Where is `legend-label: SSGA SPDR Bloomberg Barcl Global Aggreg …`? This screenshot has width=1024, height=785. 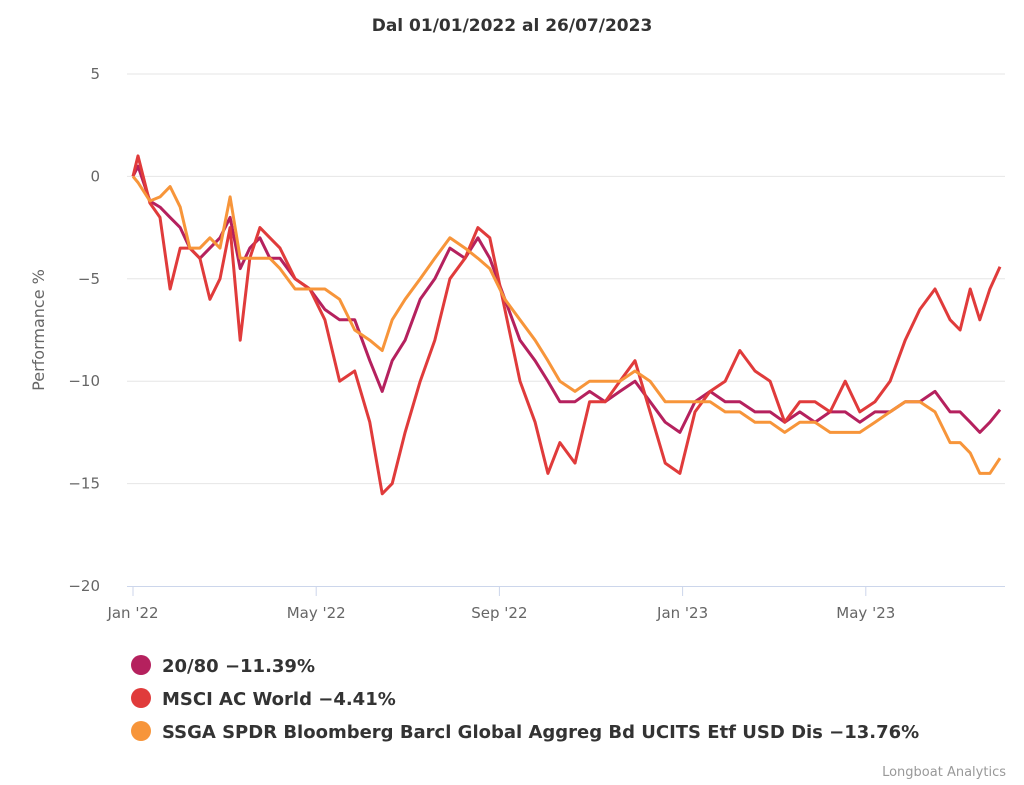 legend-label: SSGA SPDR Bloomberg Barcl Global Aggreg … is located at coordinates (540, 732).